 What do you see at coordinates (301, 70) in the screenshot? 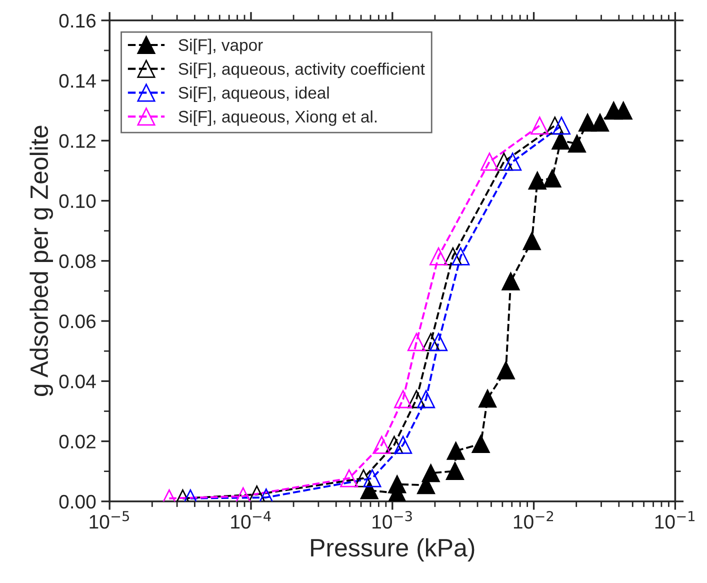
I see `legend-label: Si[F], aqueous, activity coefficient` at bounding box center [301, 70].